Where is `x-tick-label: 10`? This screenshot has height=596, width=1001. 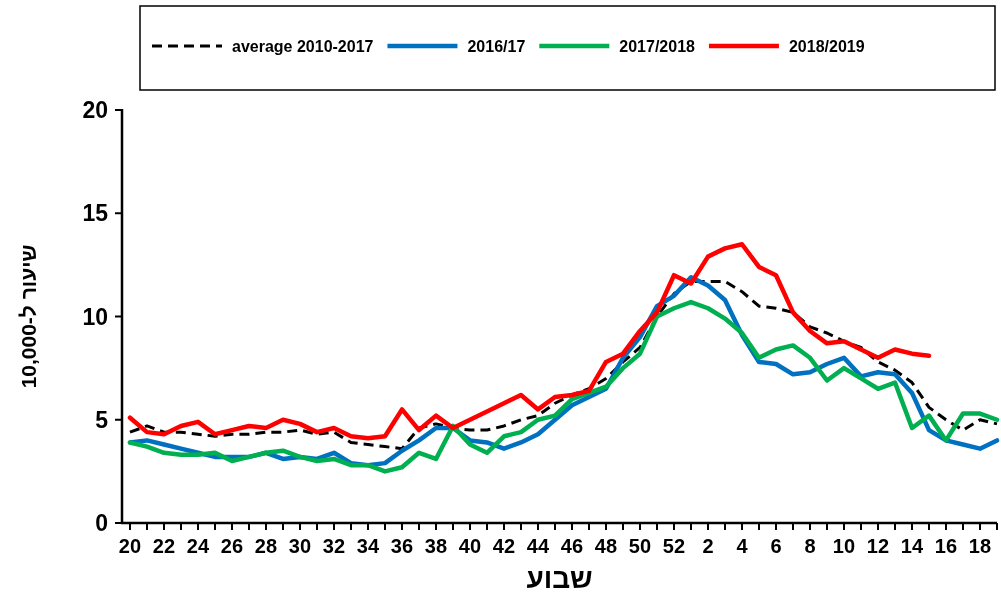 x-tick-label: 10 is located at coordinates (844, 546).